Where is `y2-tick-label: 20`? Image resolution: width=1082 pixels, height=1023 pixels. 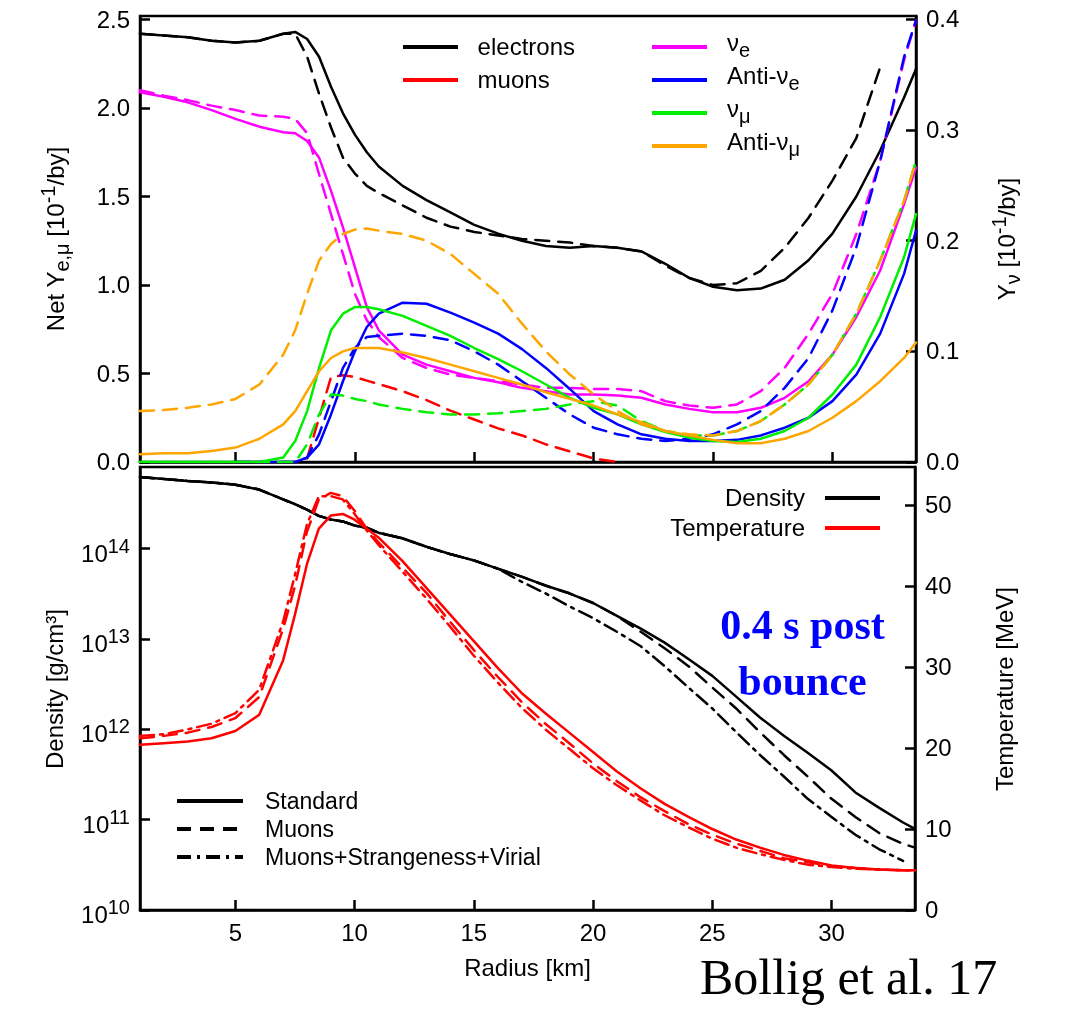 y2-tick-label: 20 is located at coordinates (938, 748).